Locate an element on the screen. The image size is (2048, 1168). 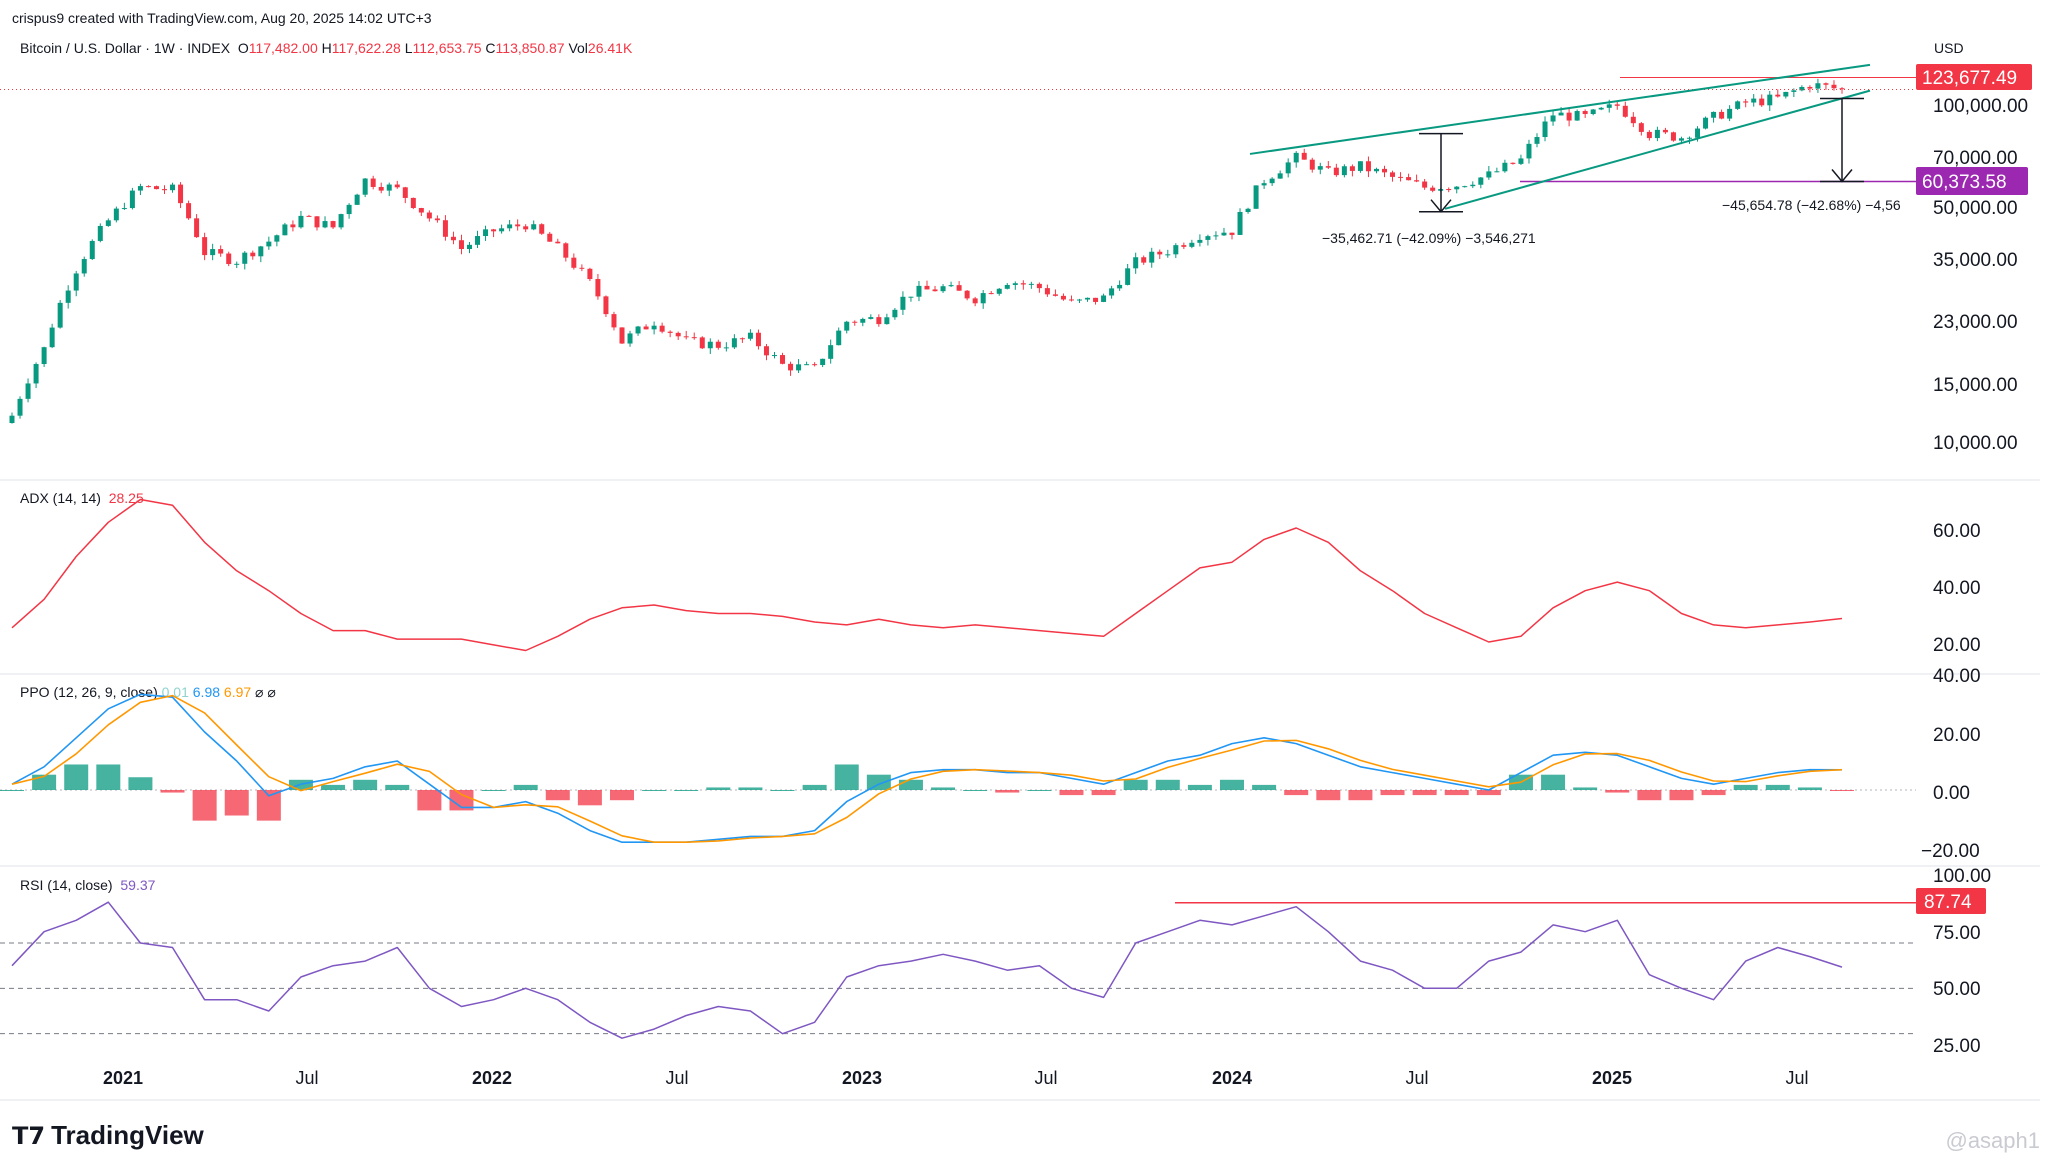
ppo-axis: 40.00 20.00 0.00 −20.00 is located at coordinates (1951, 764).